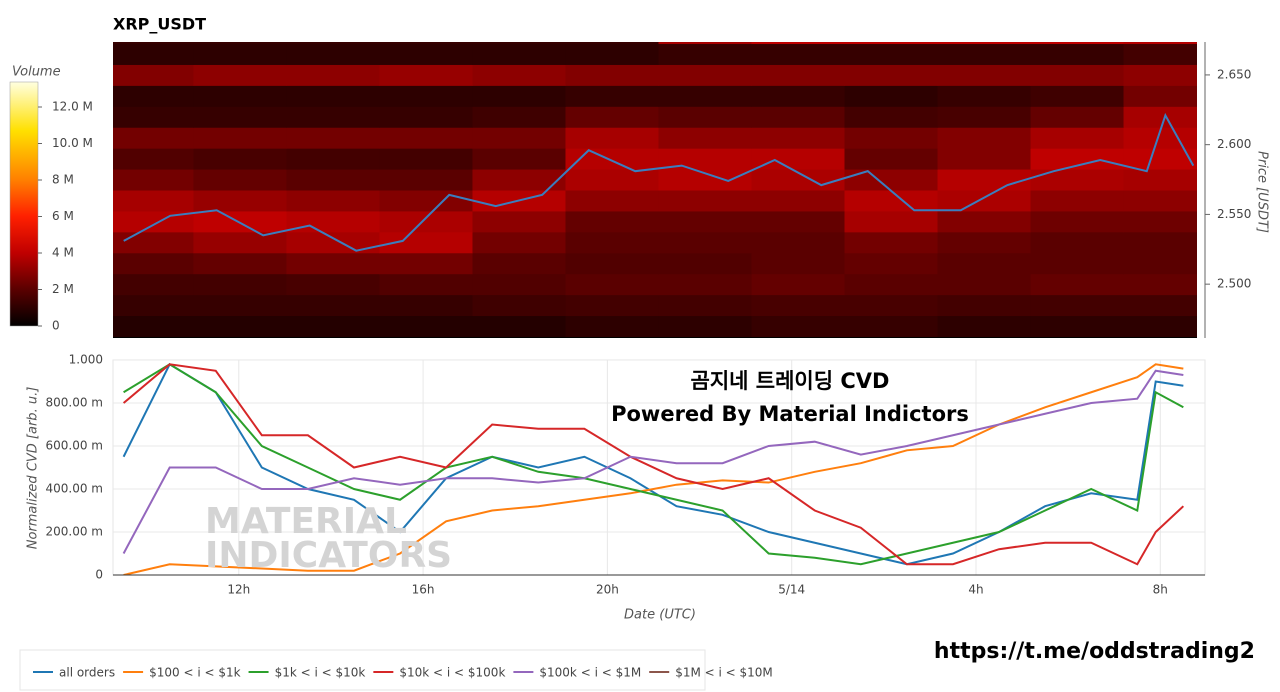  Describe the element at coordinates (1234, 214) in the screenshot. I see `y-tick-label: 2.550` at that location.